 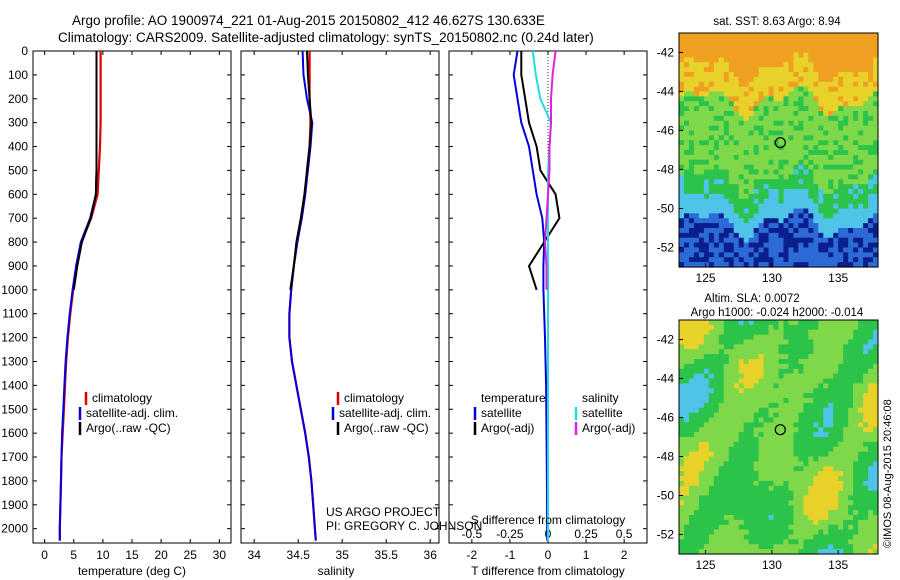 I want to click on sst-map-frame, so click(x=778, y=150).